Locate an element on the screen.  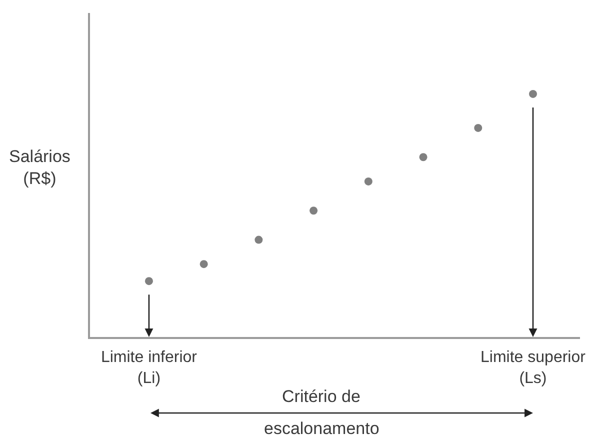
x-axis-title: Critério de escalonamento is located at coordinates (322, 412).